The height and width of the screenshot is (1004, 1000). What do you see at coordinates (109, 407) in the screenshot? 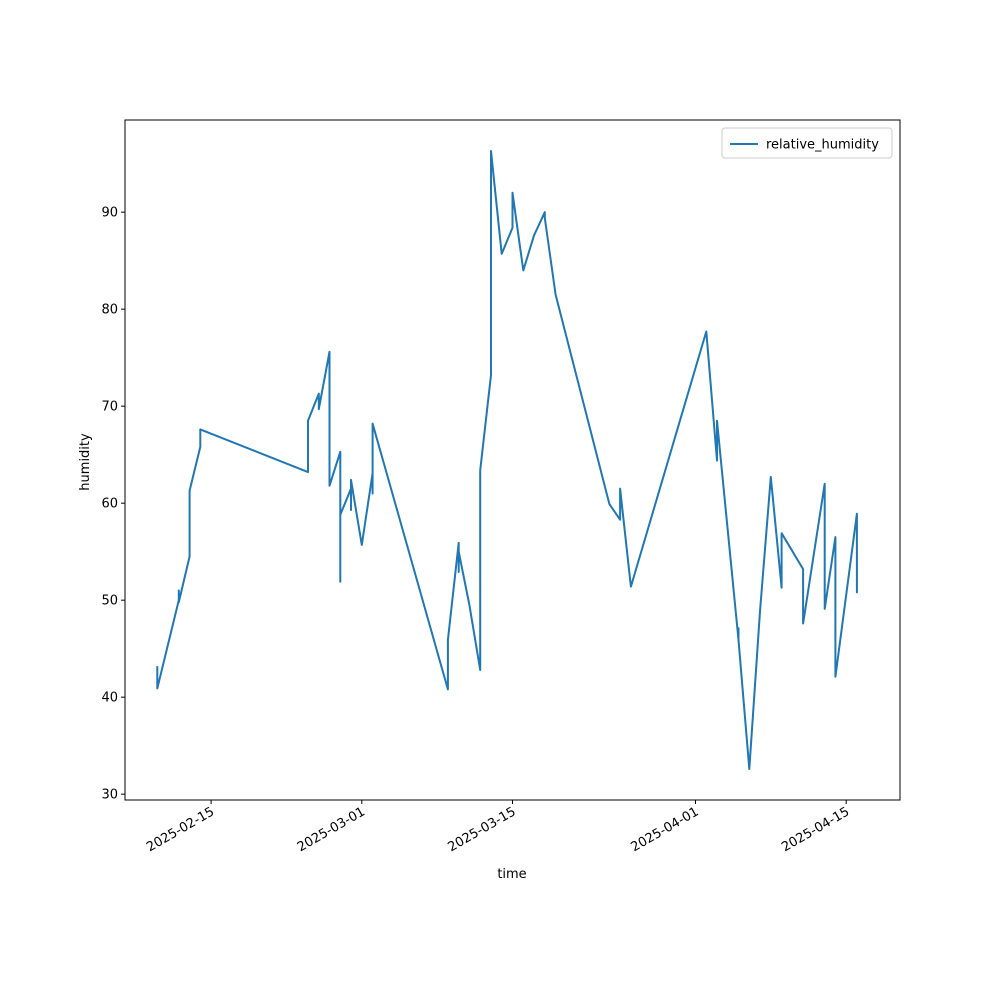
I see `y-tick-label: 70` at bounding box center [109, 407].